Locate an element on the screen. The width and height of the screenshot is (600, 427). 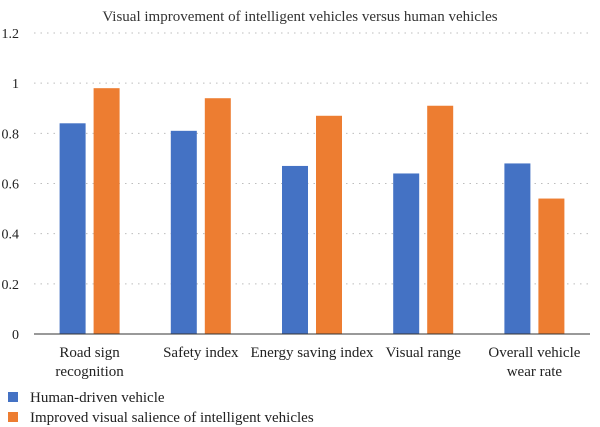
x-category-label: Road sign is located at coordinates (89, 353).